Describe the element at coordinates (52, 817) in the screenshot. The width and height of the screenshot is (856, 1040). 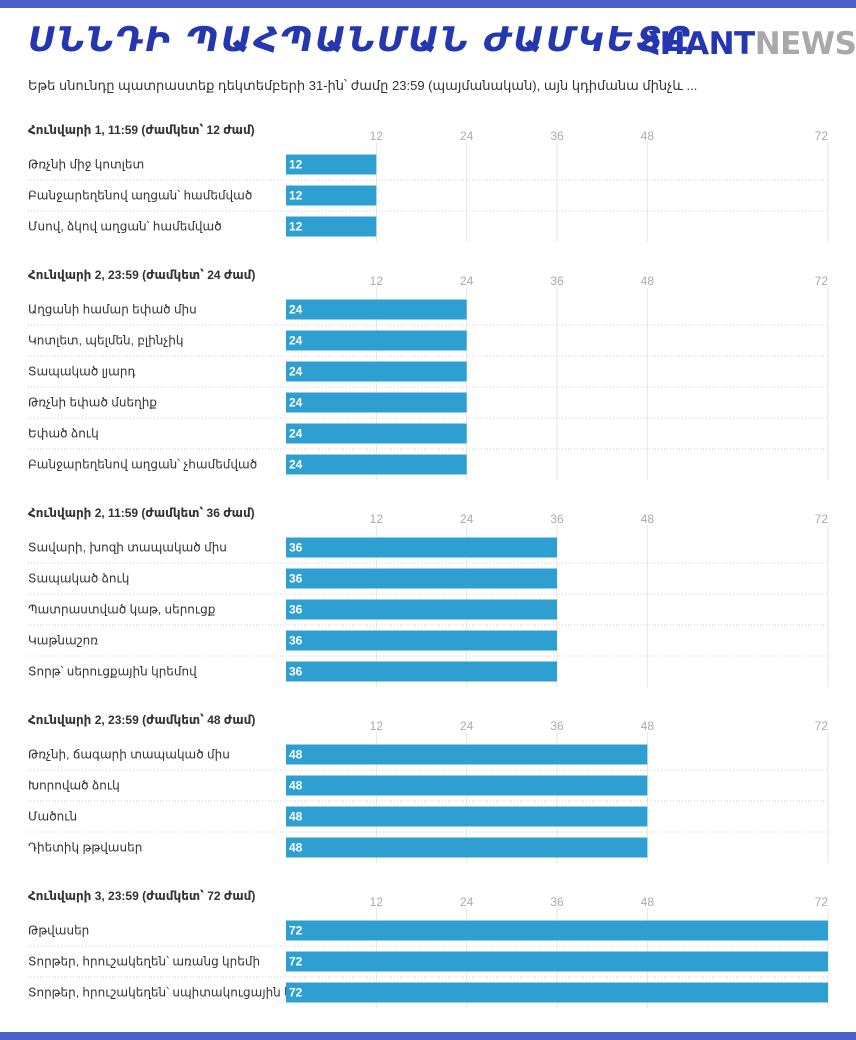
I see `category-label: Մածուն` at that location.